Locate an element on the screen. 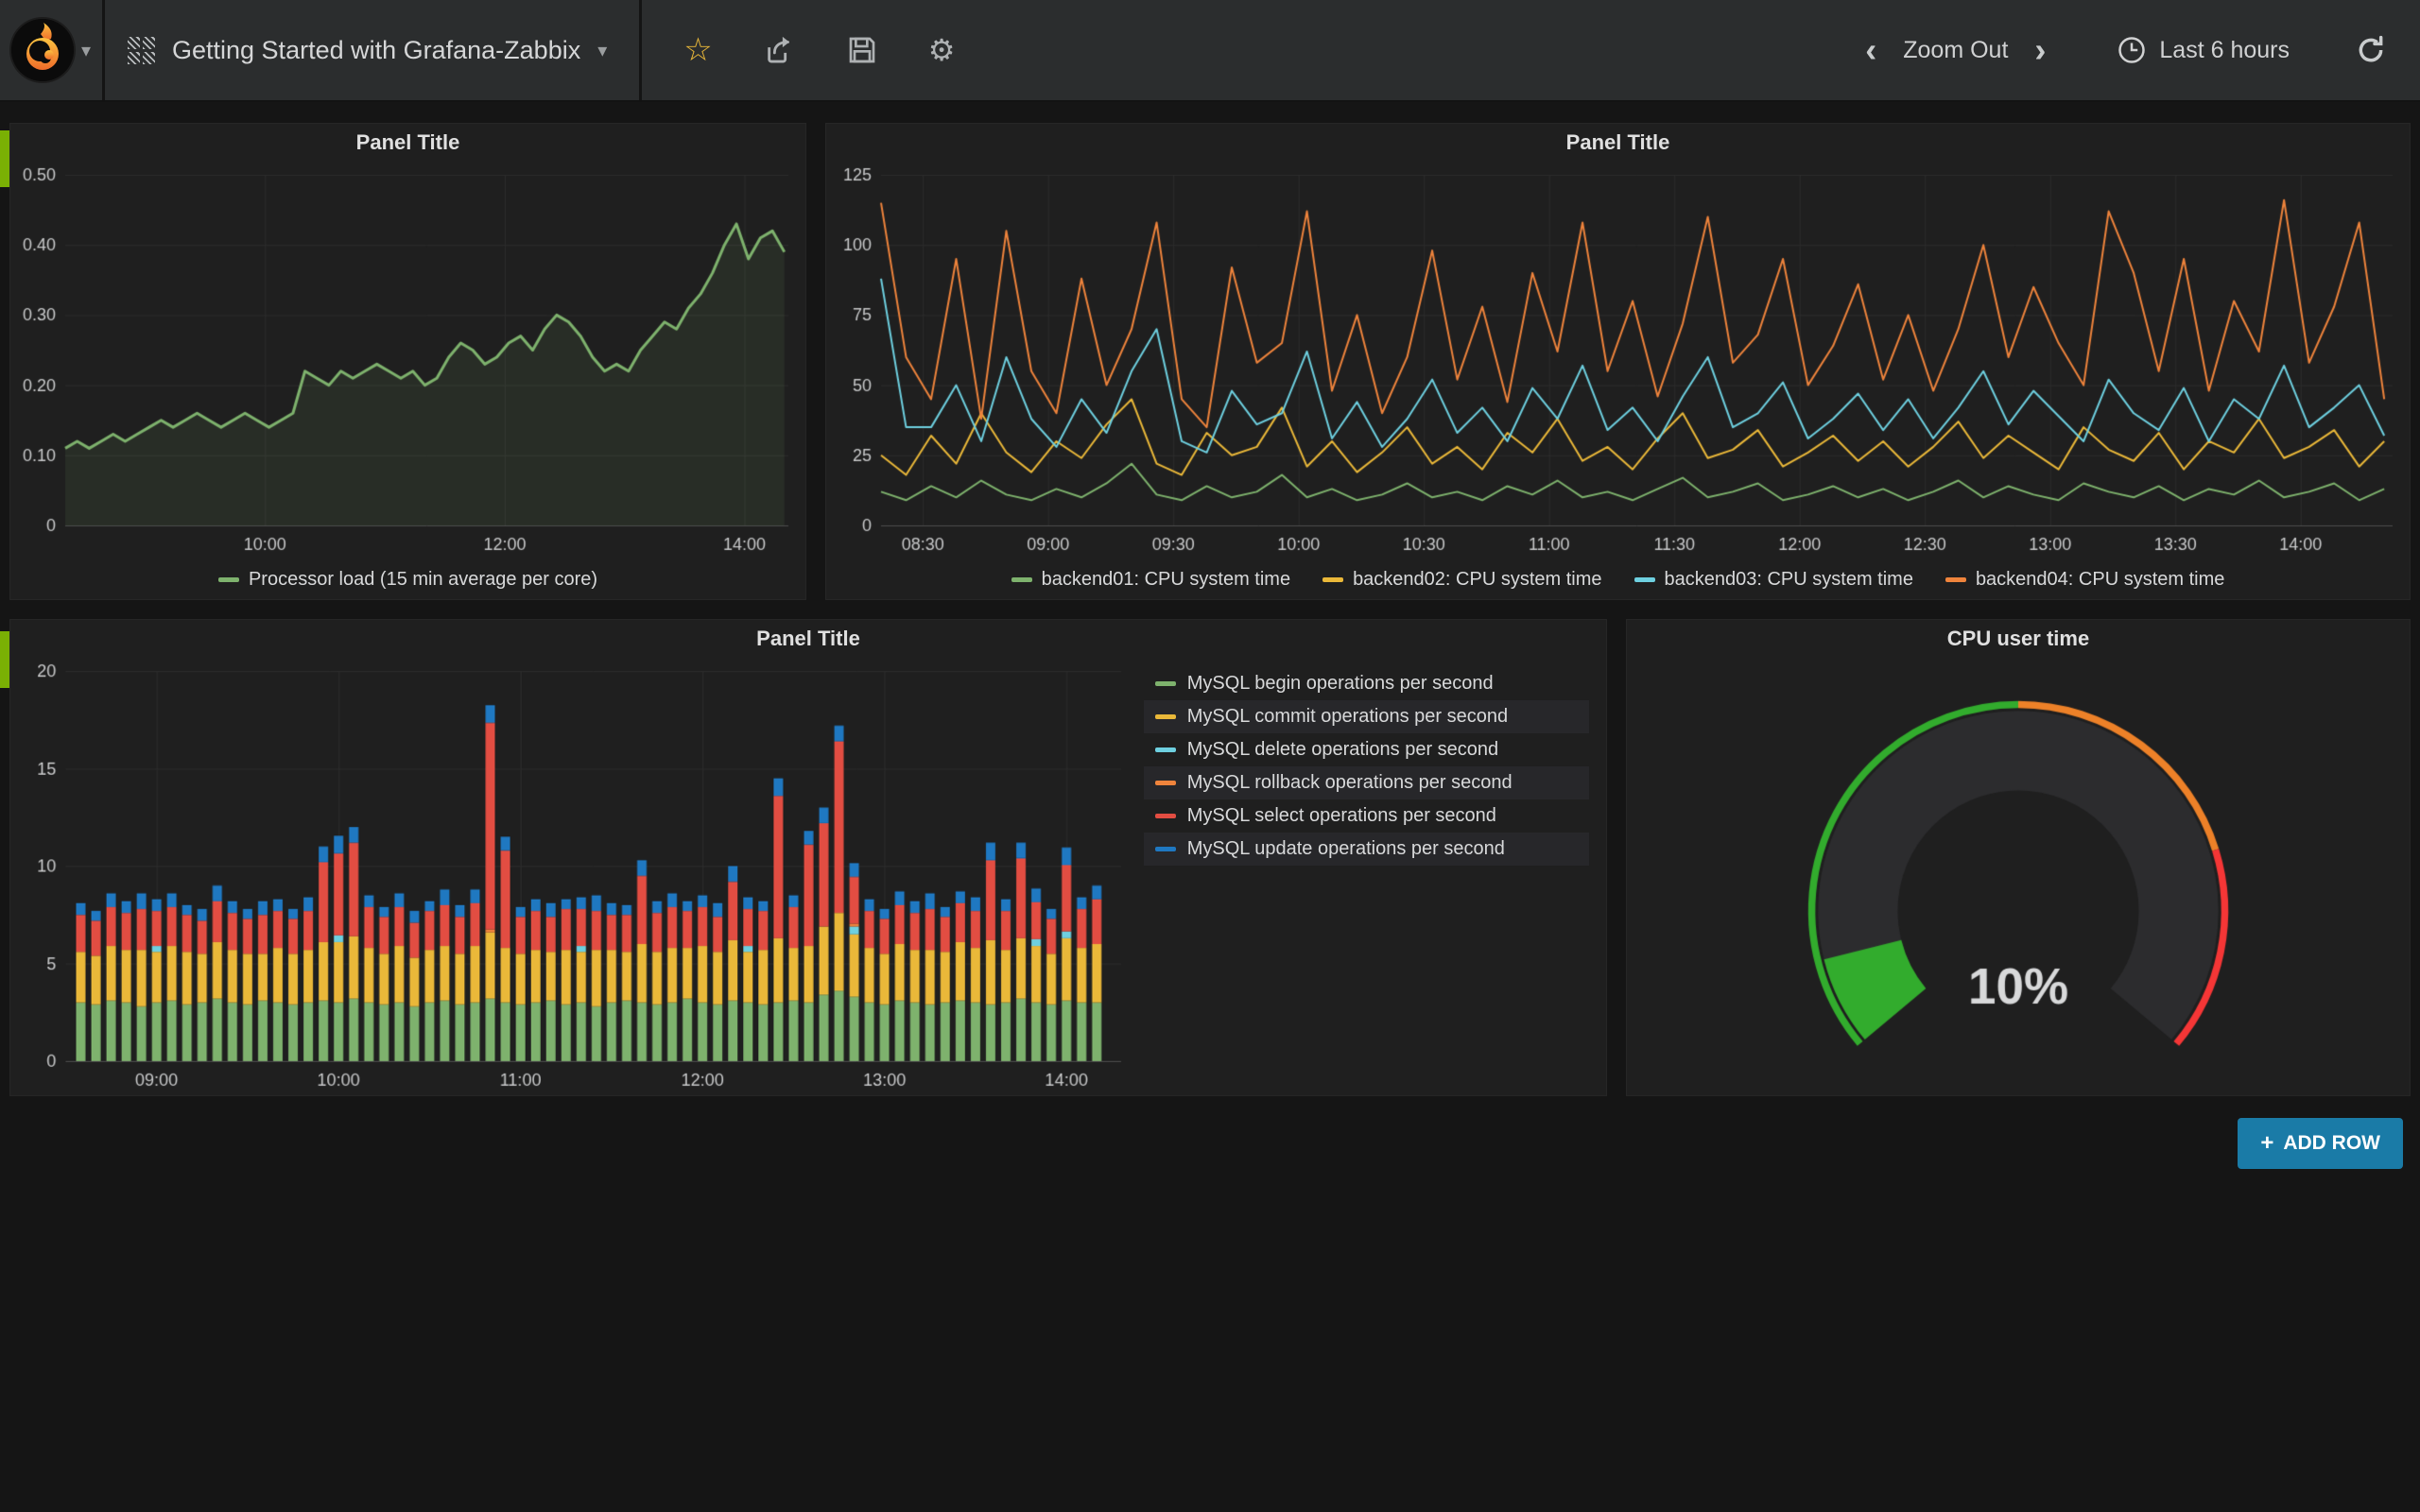 This screenshot has width=2420, height=1512. add-row-button: + ADD ROW is located at coordinates (2320, 1143).